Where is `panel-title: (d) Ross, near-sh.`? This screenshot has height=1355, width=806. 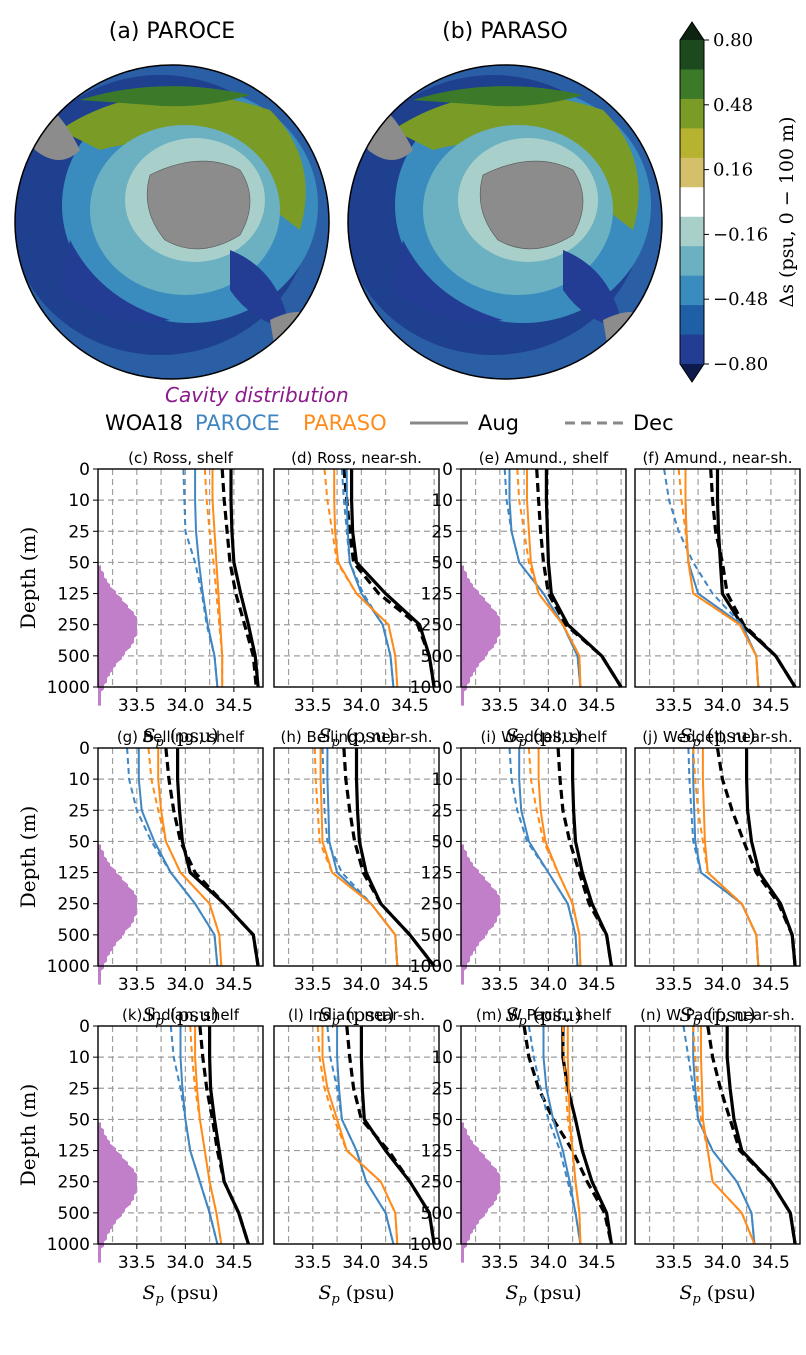 panel-title: (d) Ross, near-sh. is located at coordinates (356, 458).